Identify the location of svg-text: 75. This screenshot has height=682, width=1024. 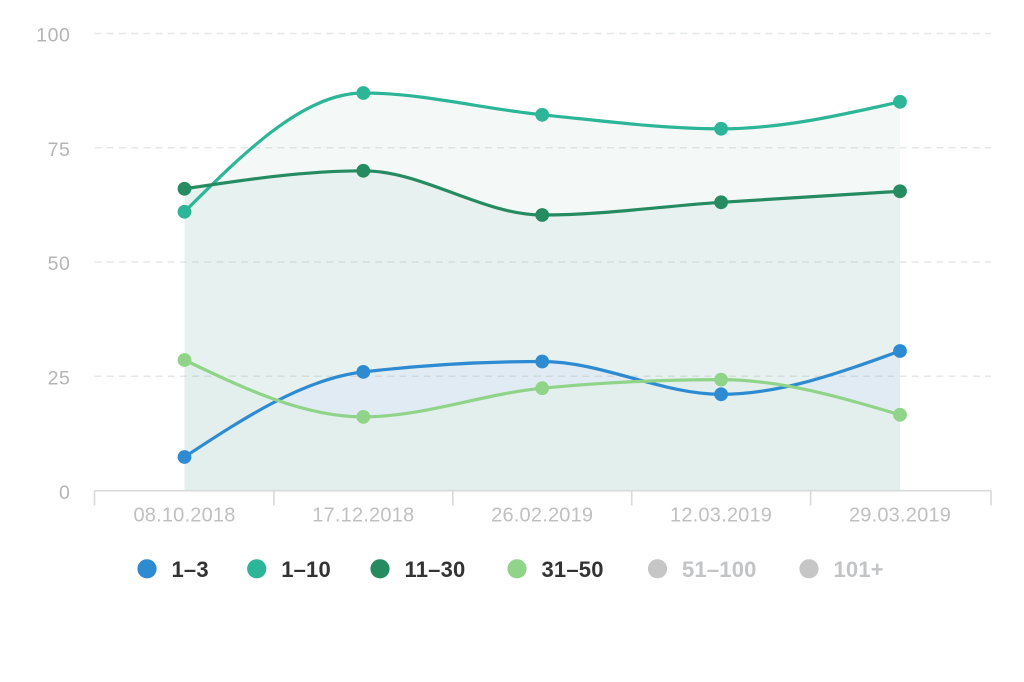
(59, 150).